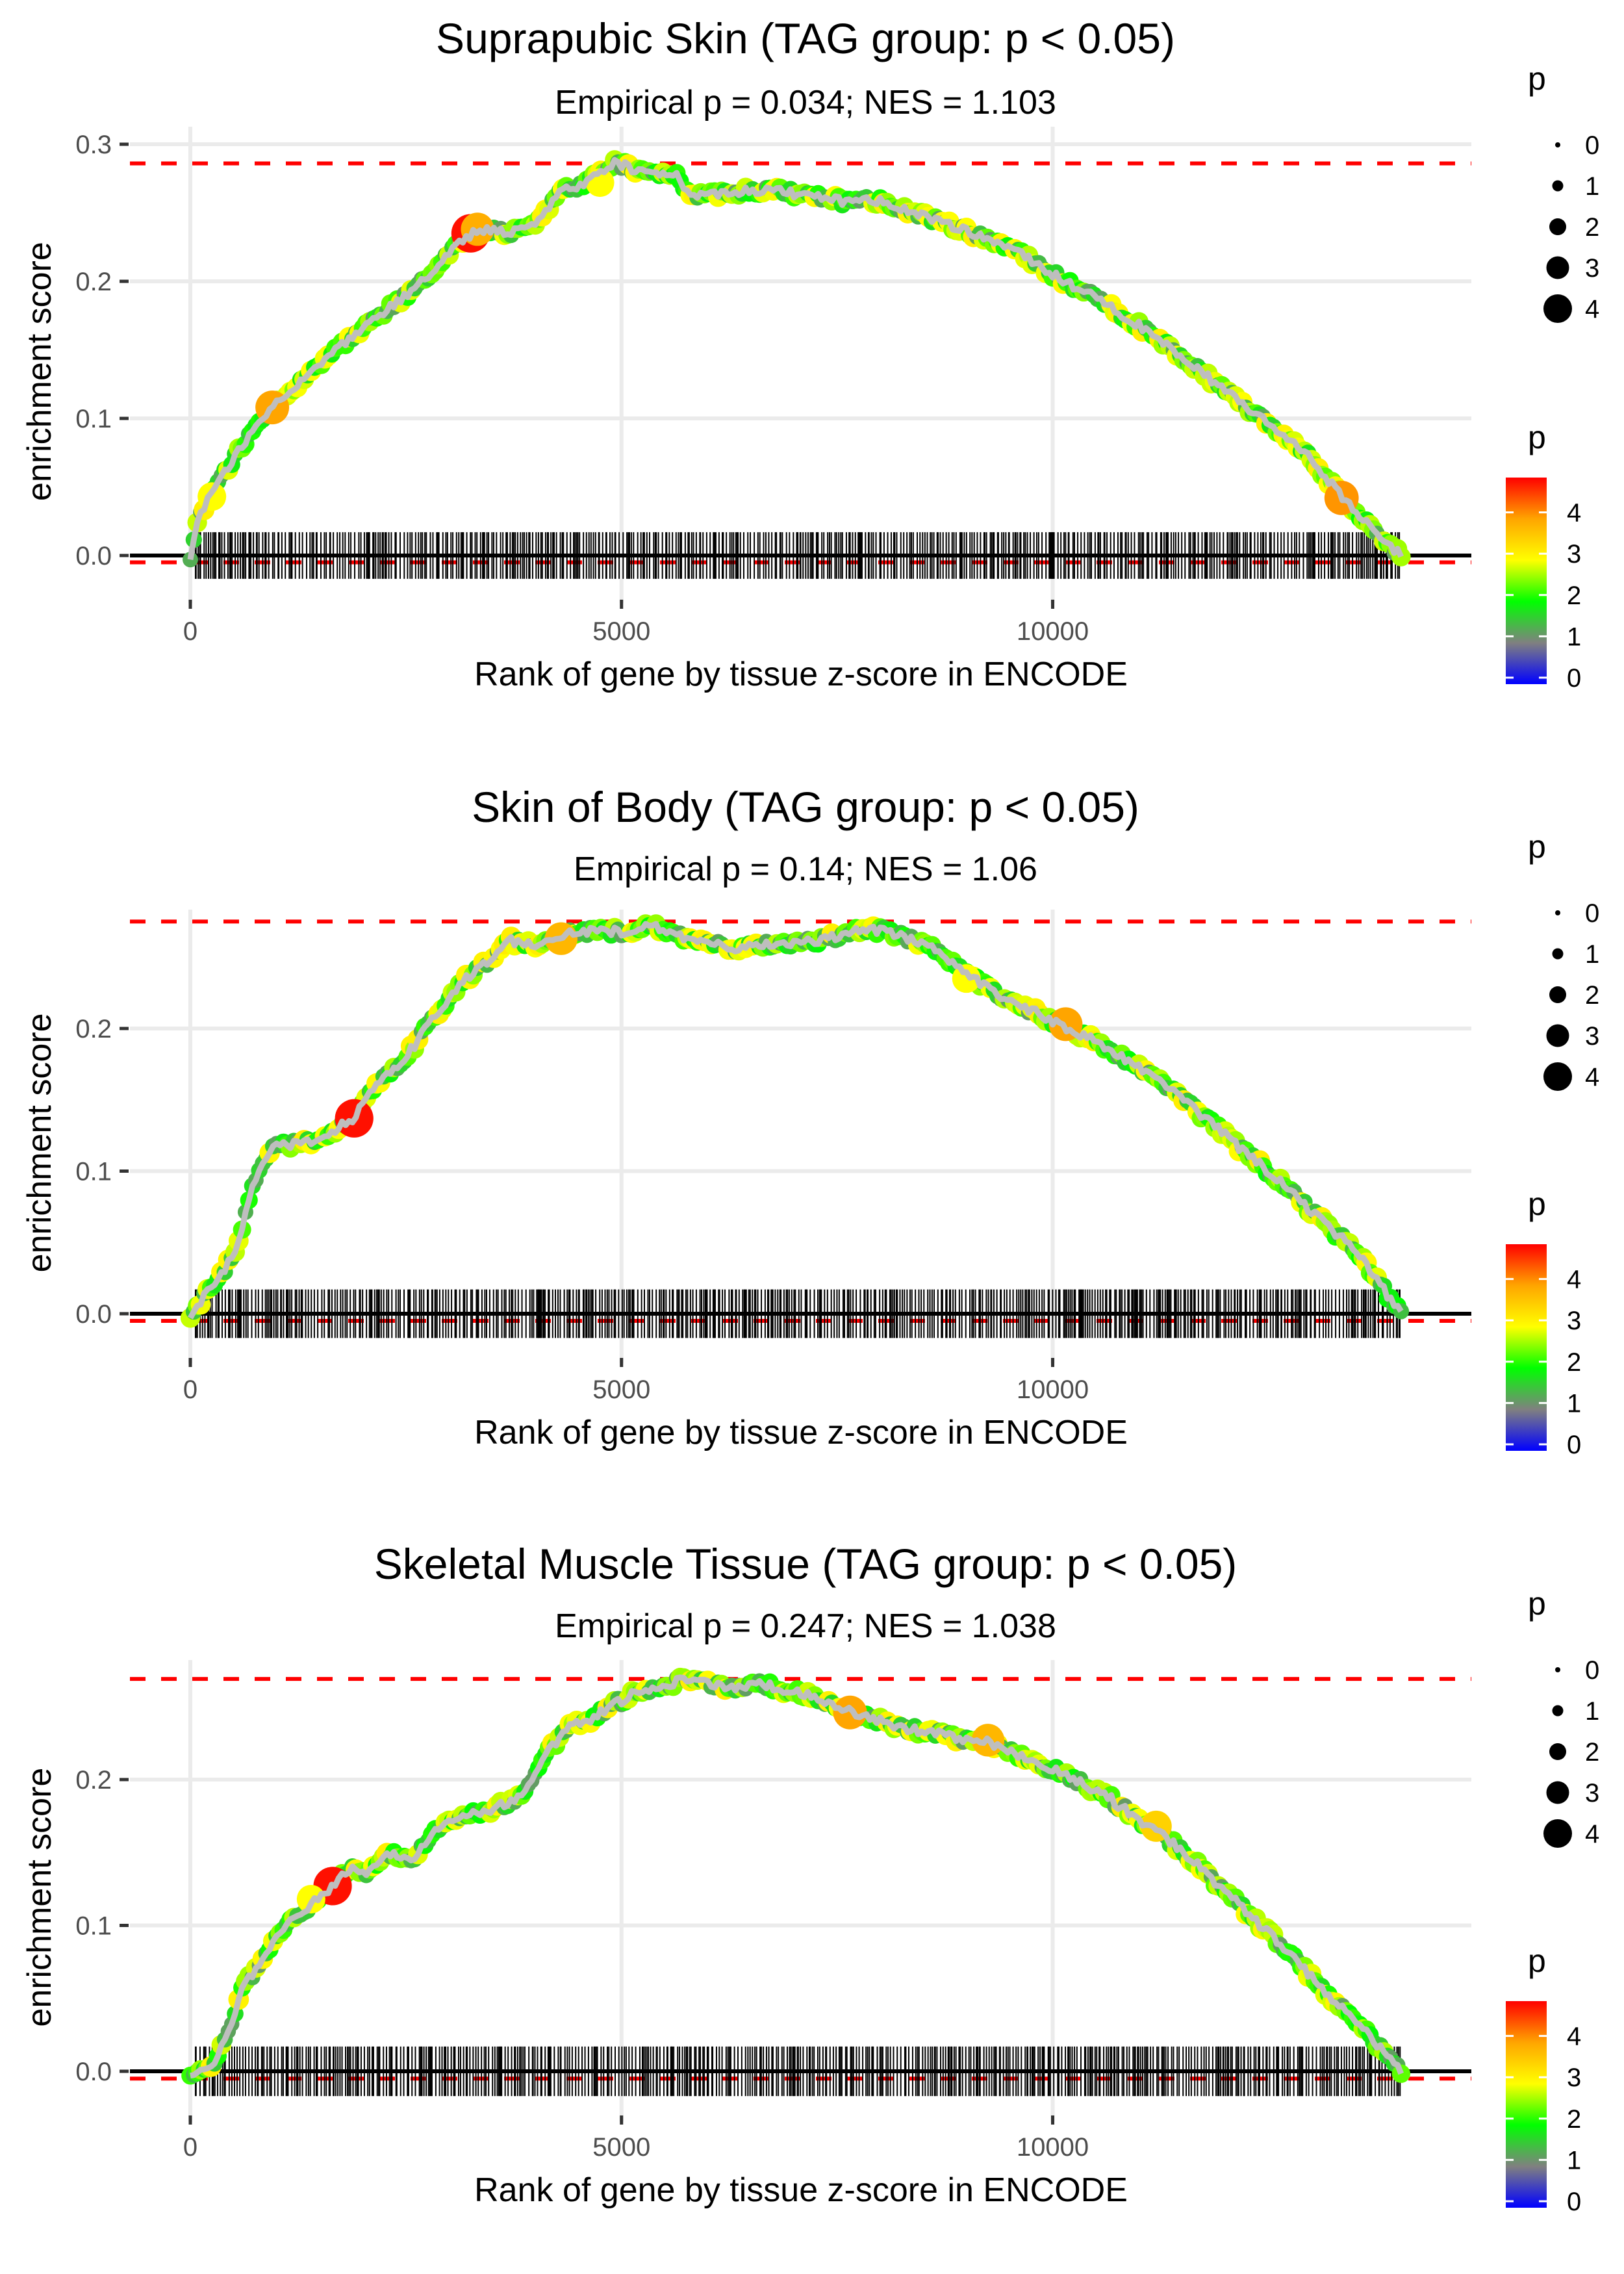 Image resolution: width=1624 pixels, height=2274 pixels. I want to click on data-point, so click(190, 560).